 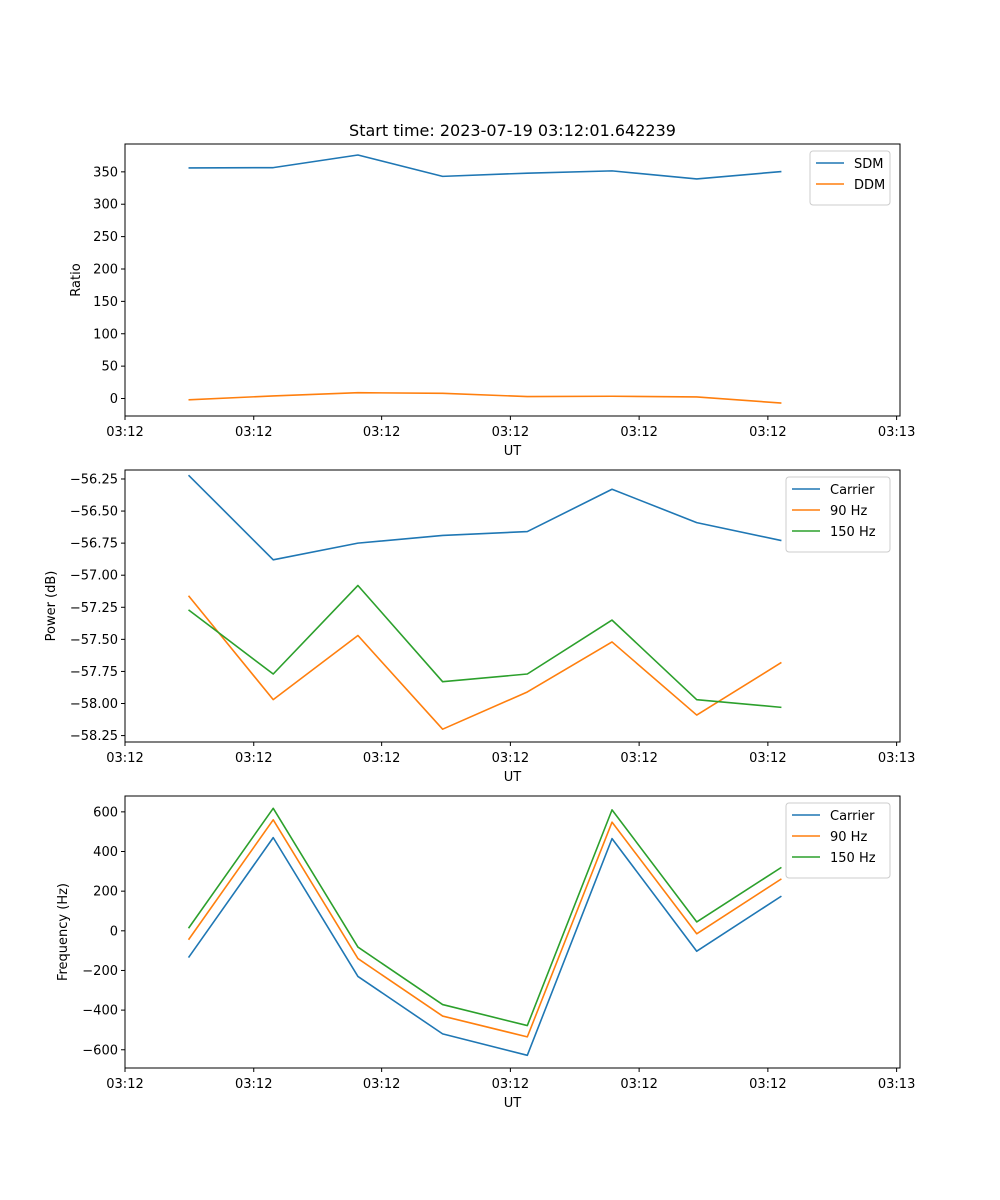 I want to click on y-tick-label: 100, so click(x=105, y=334).